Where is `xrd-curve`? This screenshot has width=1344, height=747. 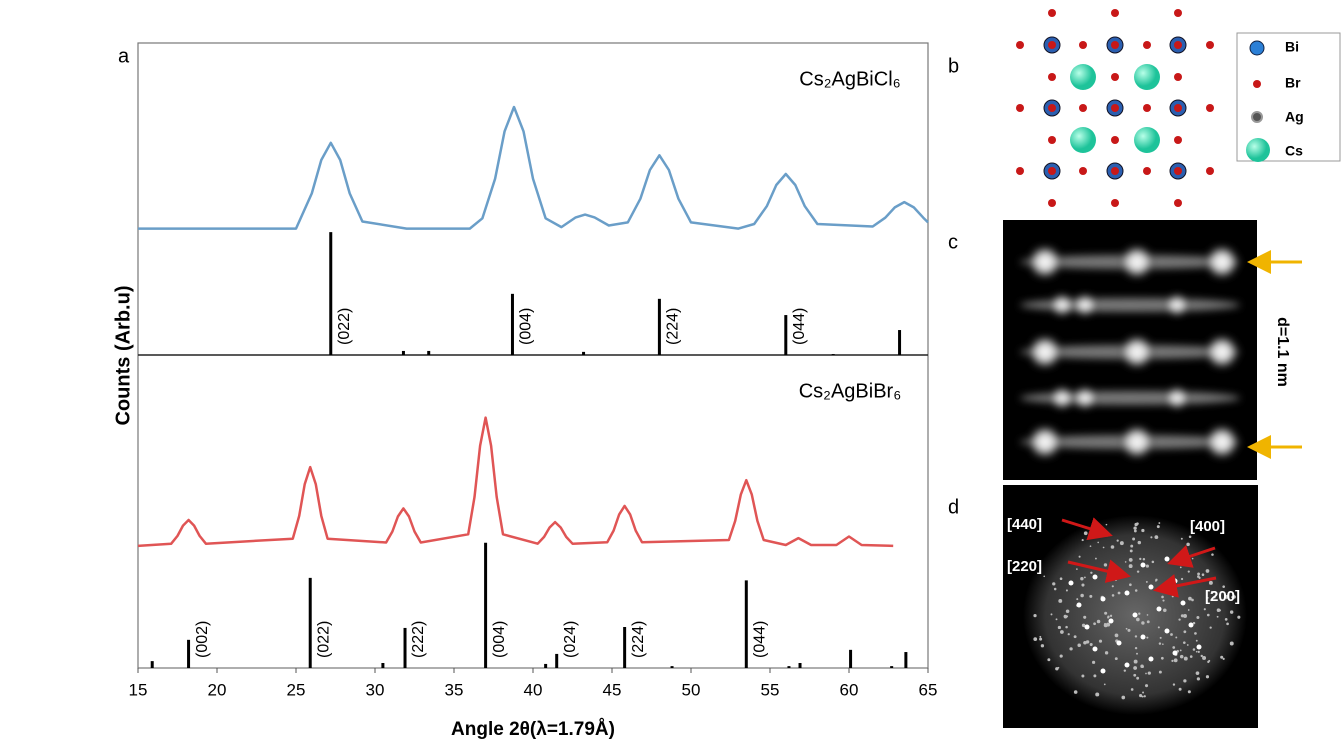 xrd-curve is located at coordinates (515, 482).